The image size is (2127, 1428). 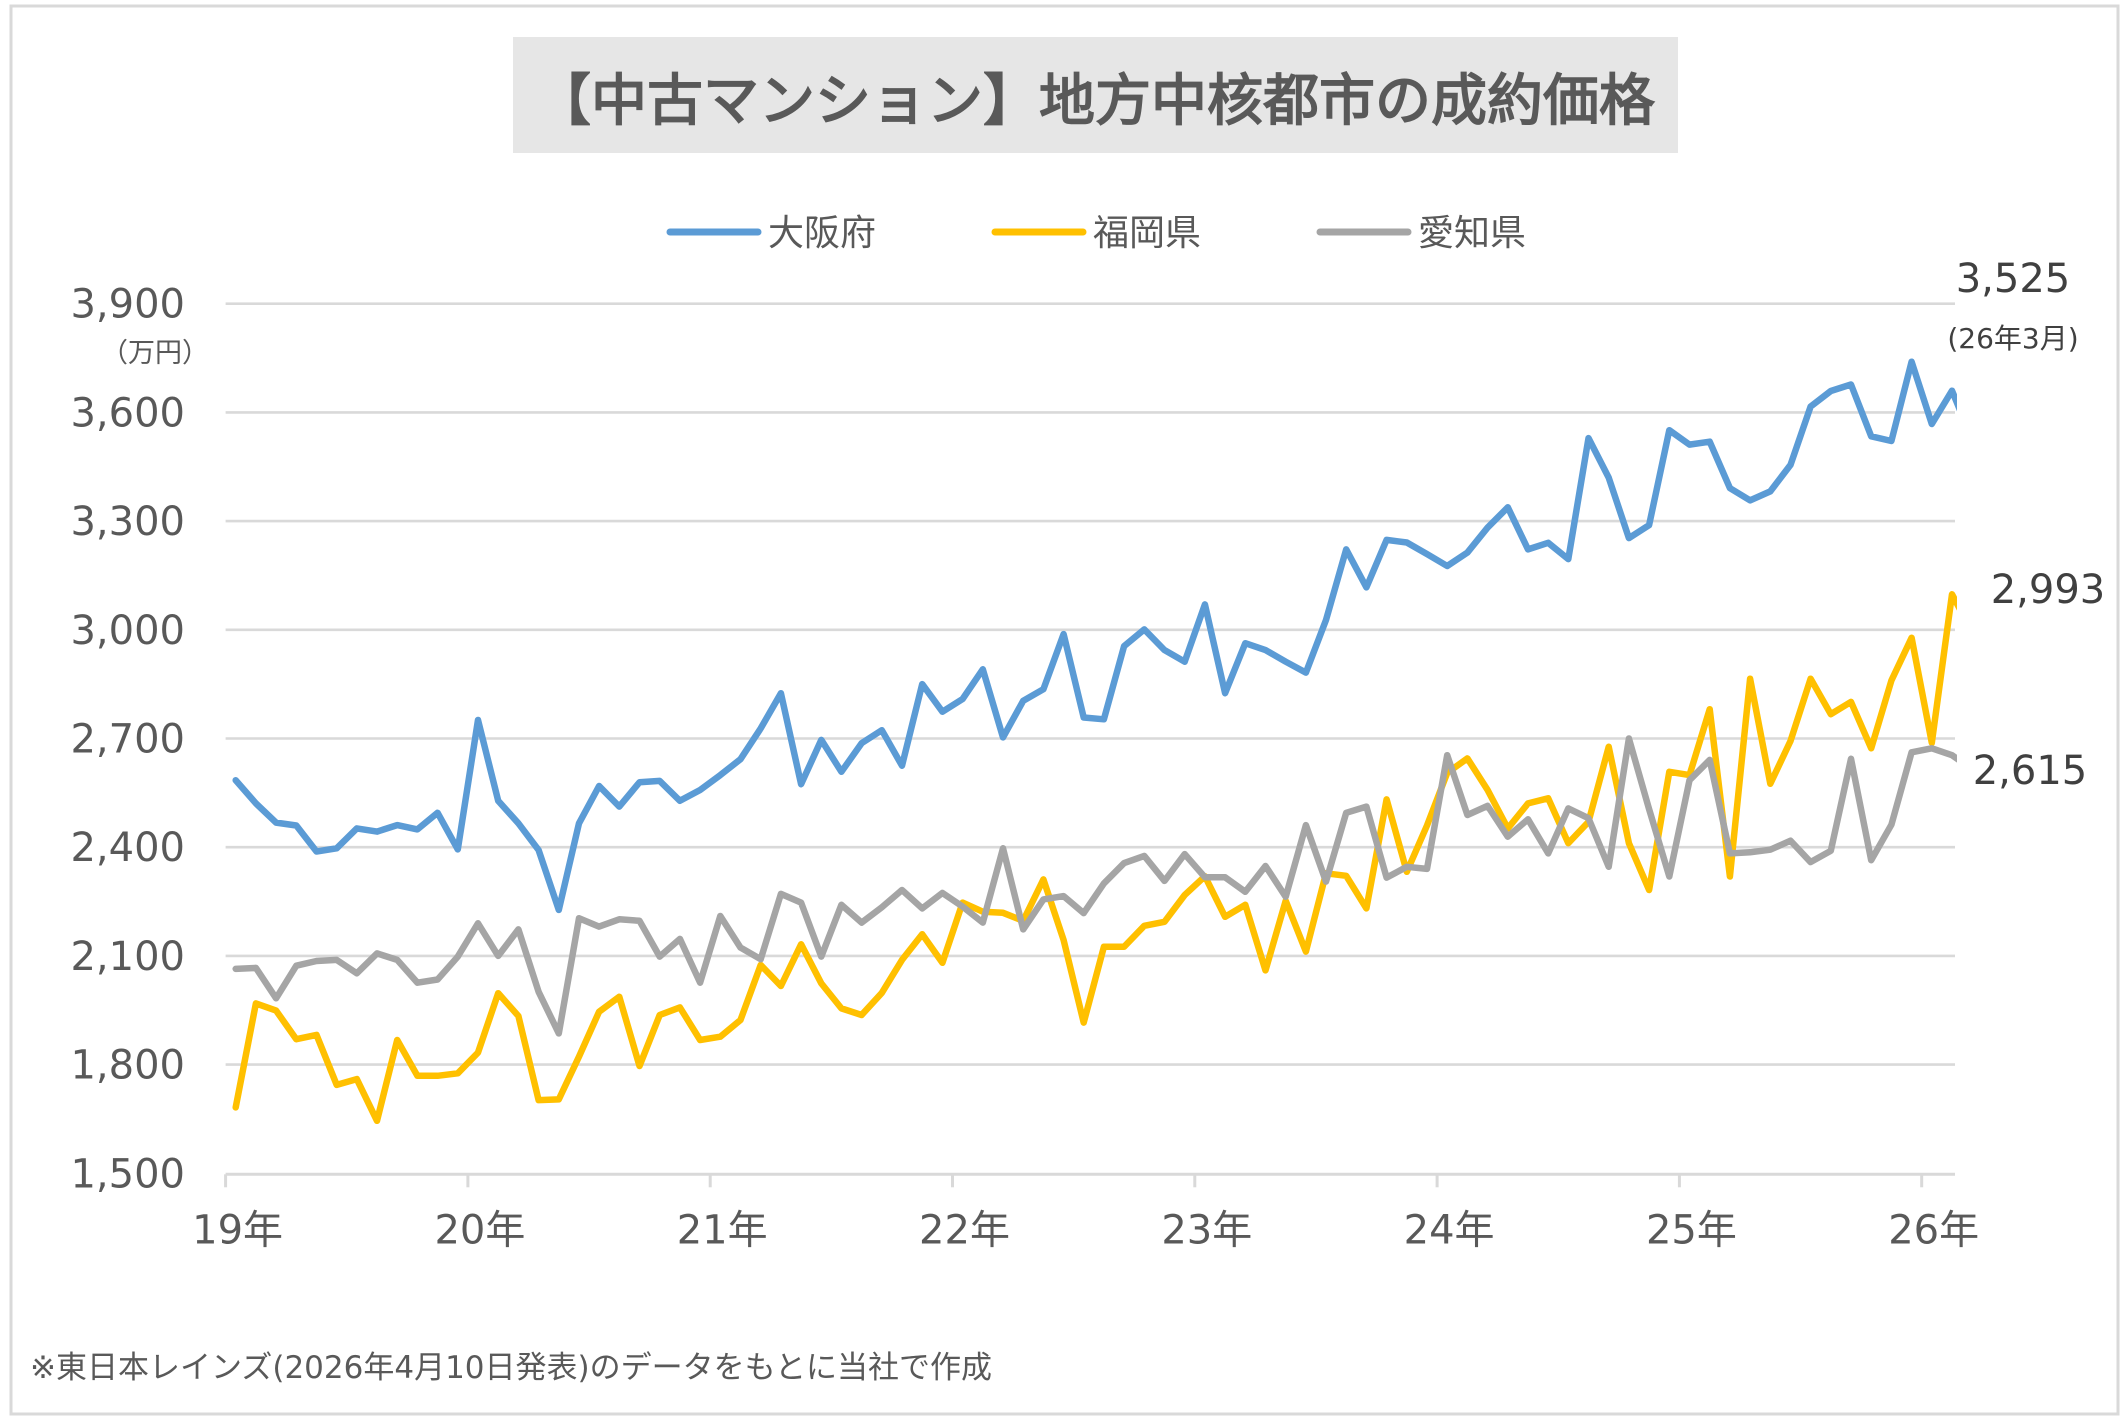 I want to click on annotation-osaka-value: 3,525, so click(x=2013, y=279).